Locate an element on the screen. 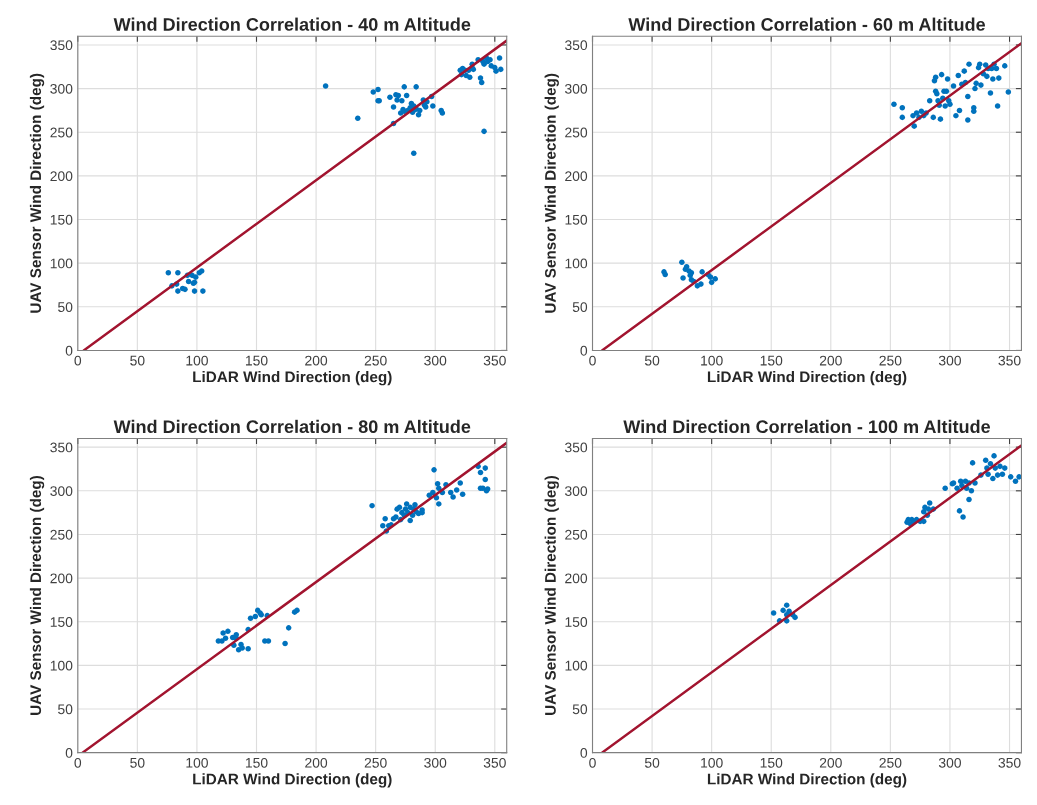 The width and height of the screenshot is (1037, 805). chart-title: Wind Direction Correlation - 60 m Altitude is located at coordinates (807, 24).